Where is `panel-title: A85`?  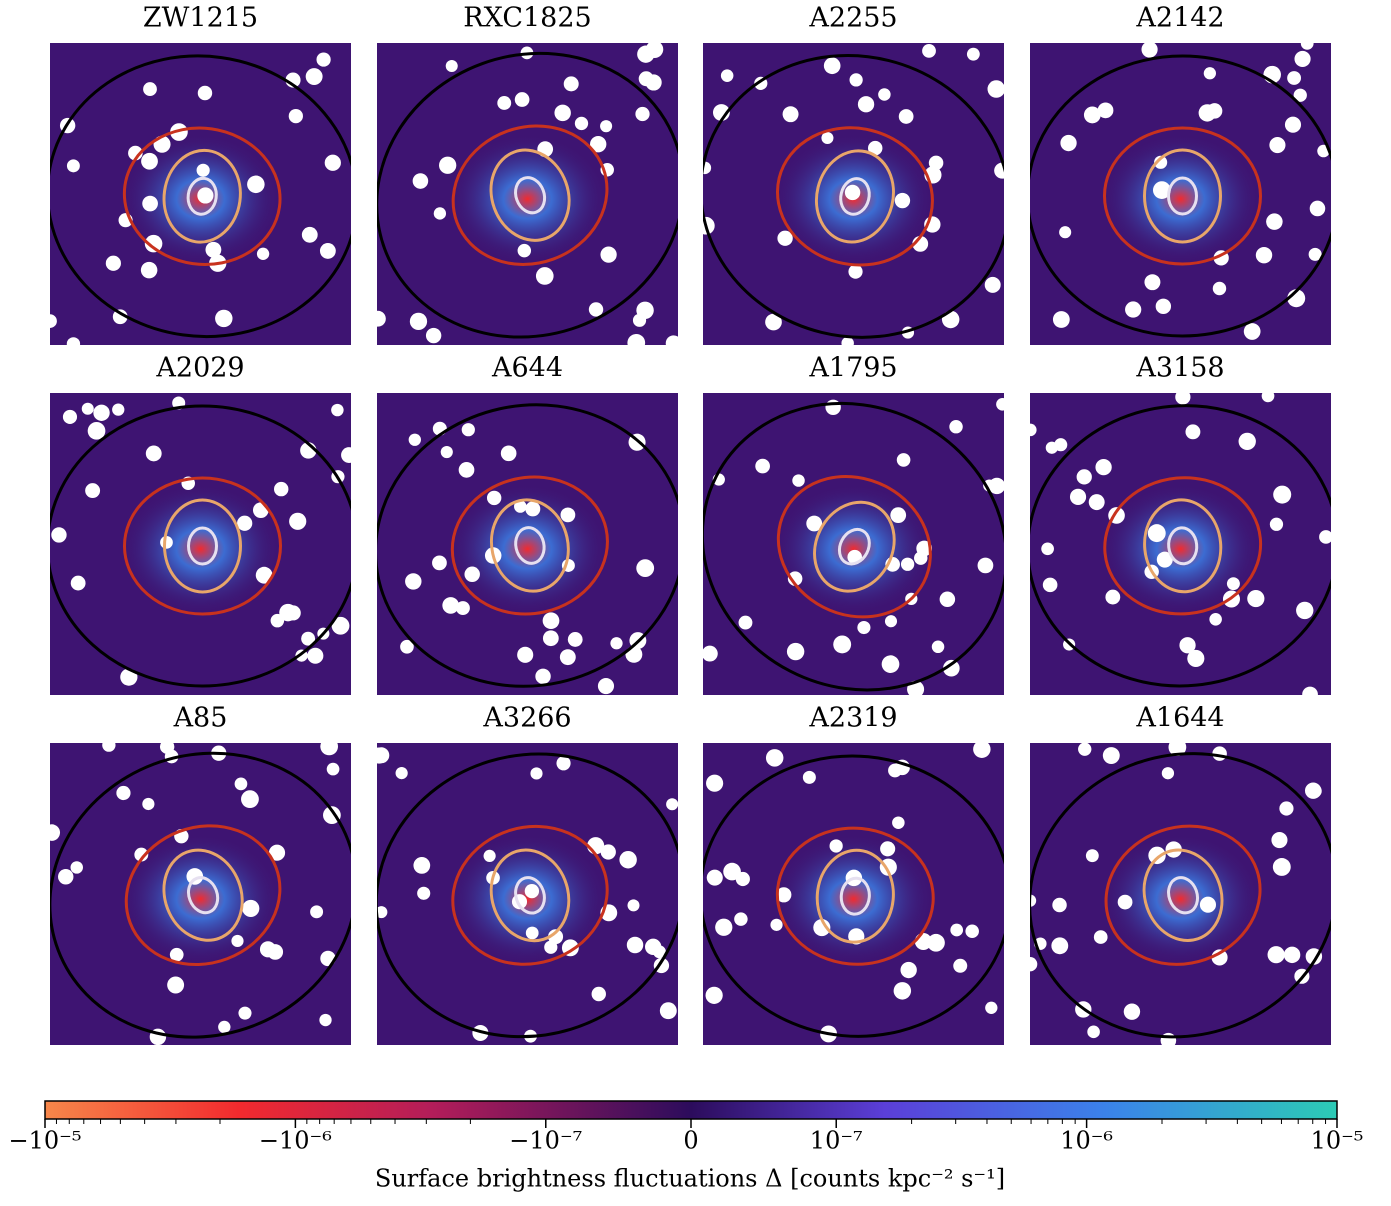 panel-title: A85 is located at coordinates (200, 718).